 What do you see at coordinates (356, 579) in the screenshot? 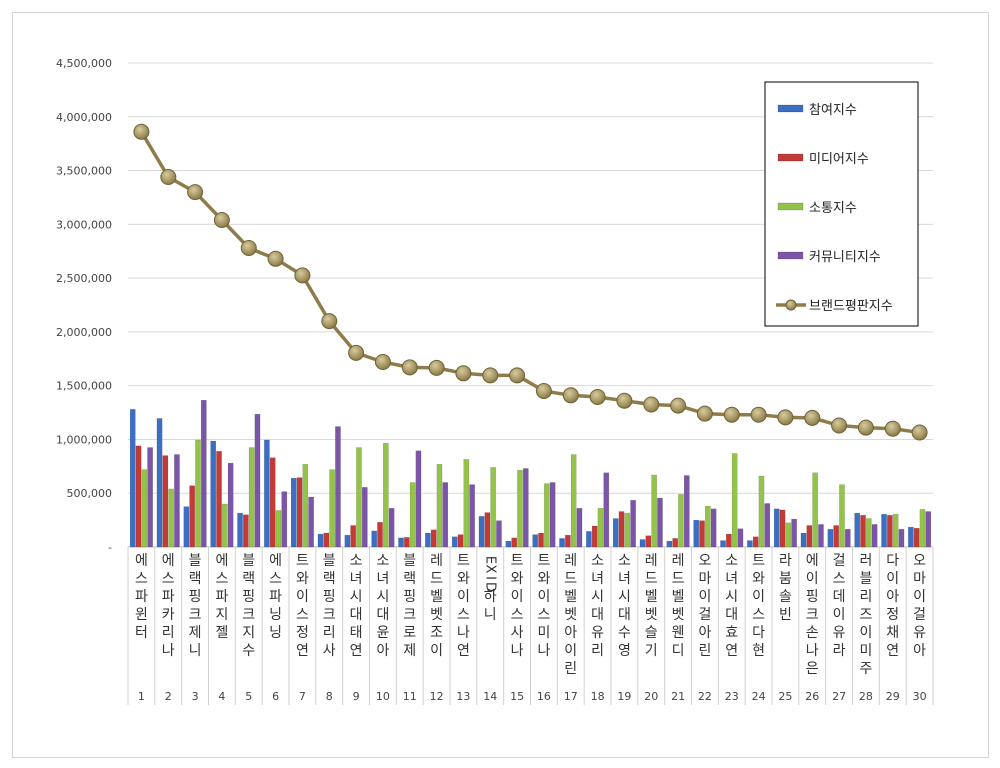
I see `category-label-char: 녀` at bounding box center [356, 579].